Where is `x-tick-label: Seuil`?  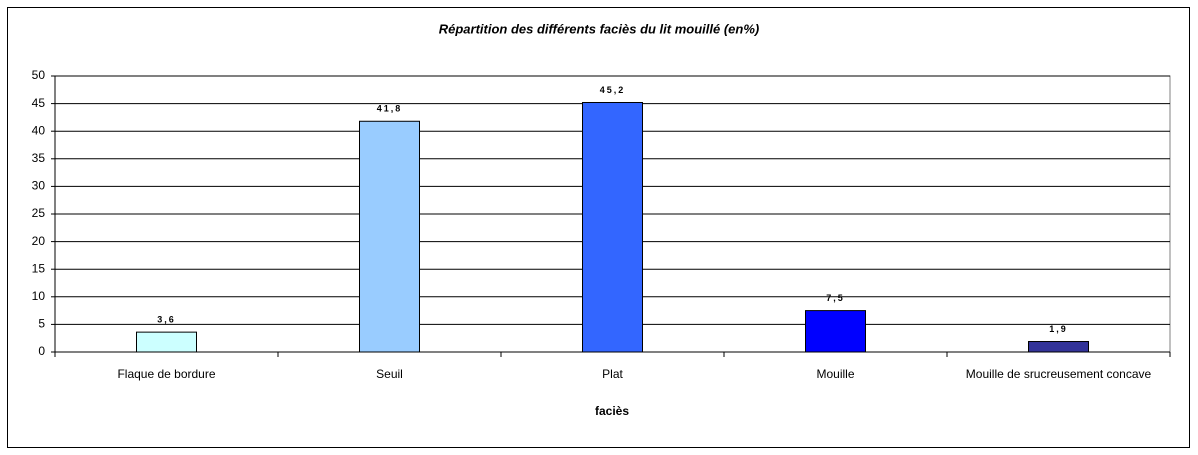
x-tick-label: Seuil is located at coordinates (389, 374).